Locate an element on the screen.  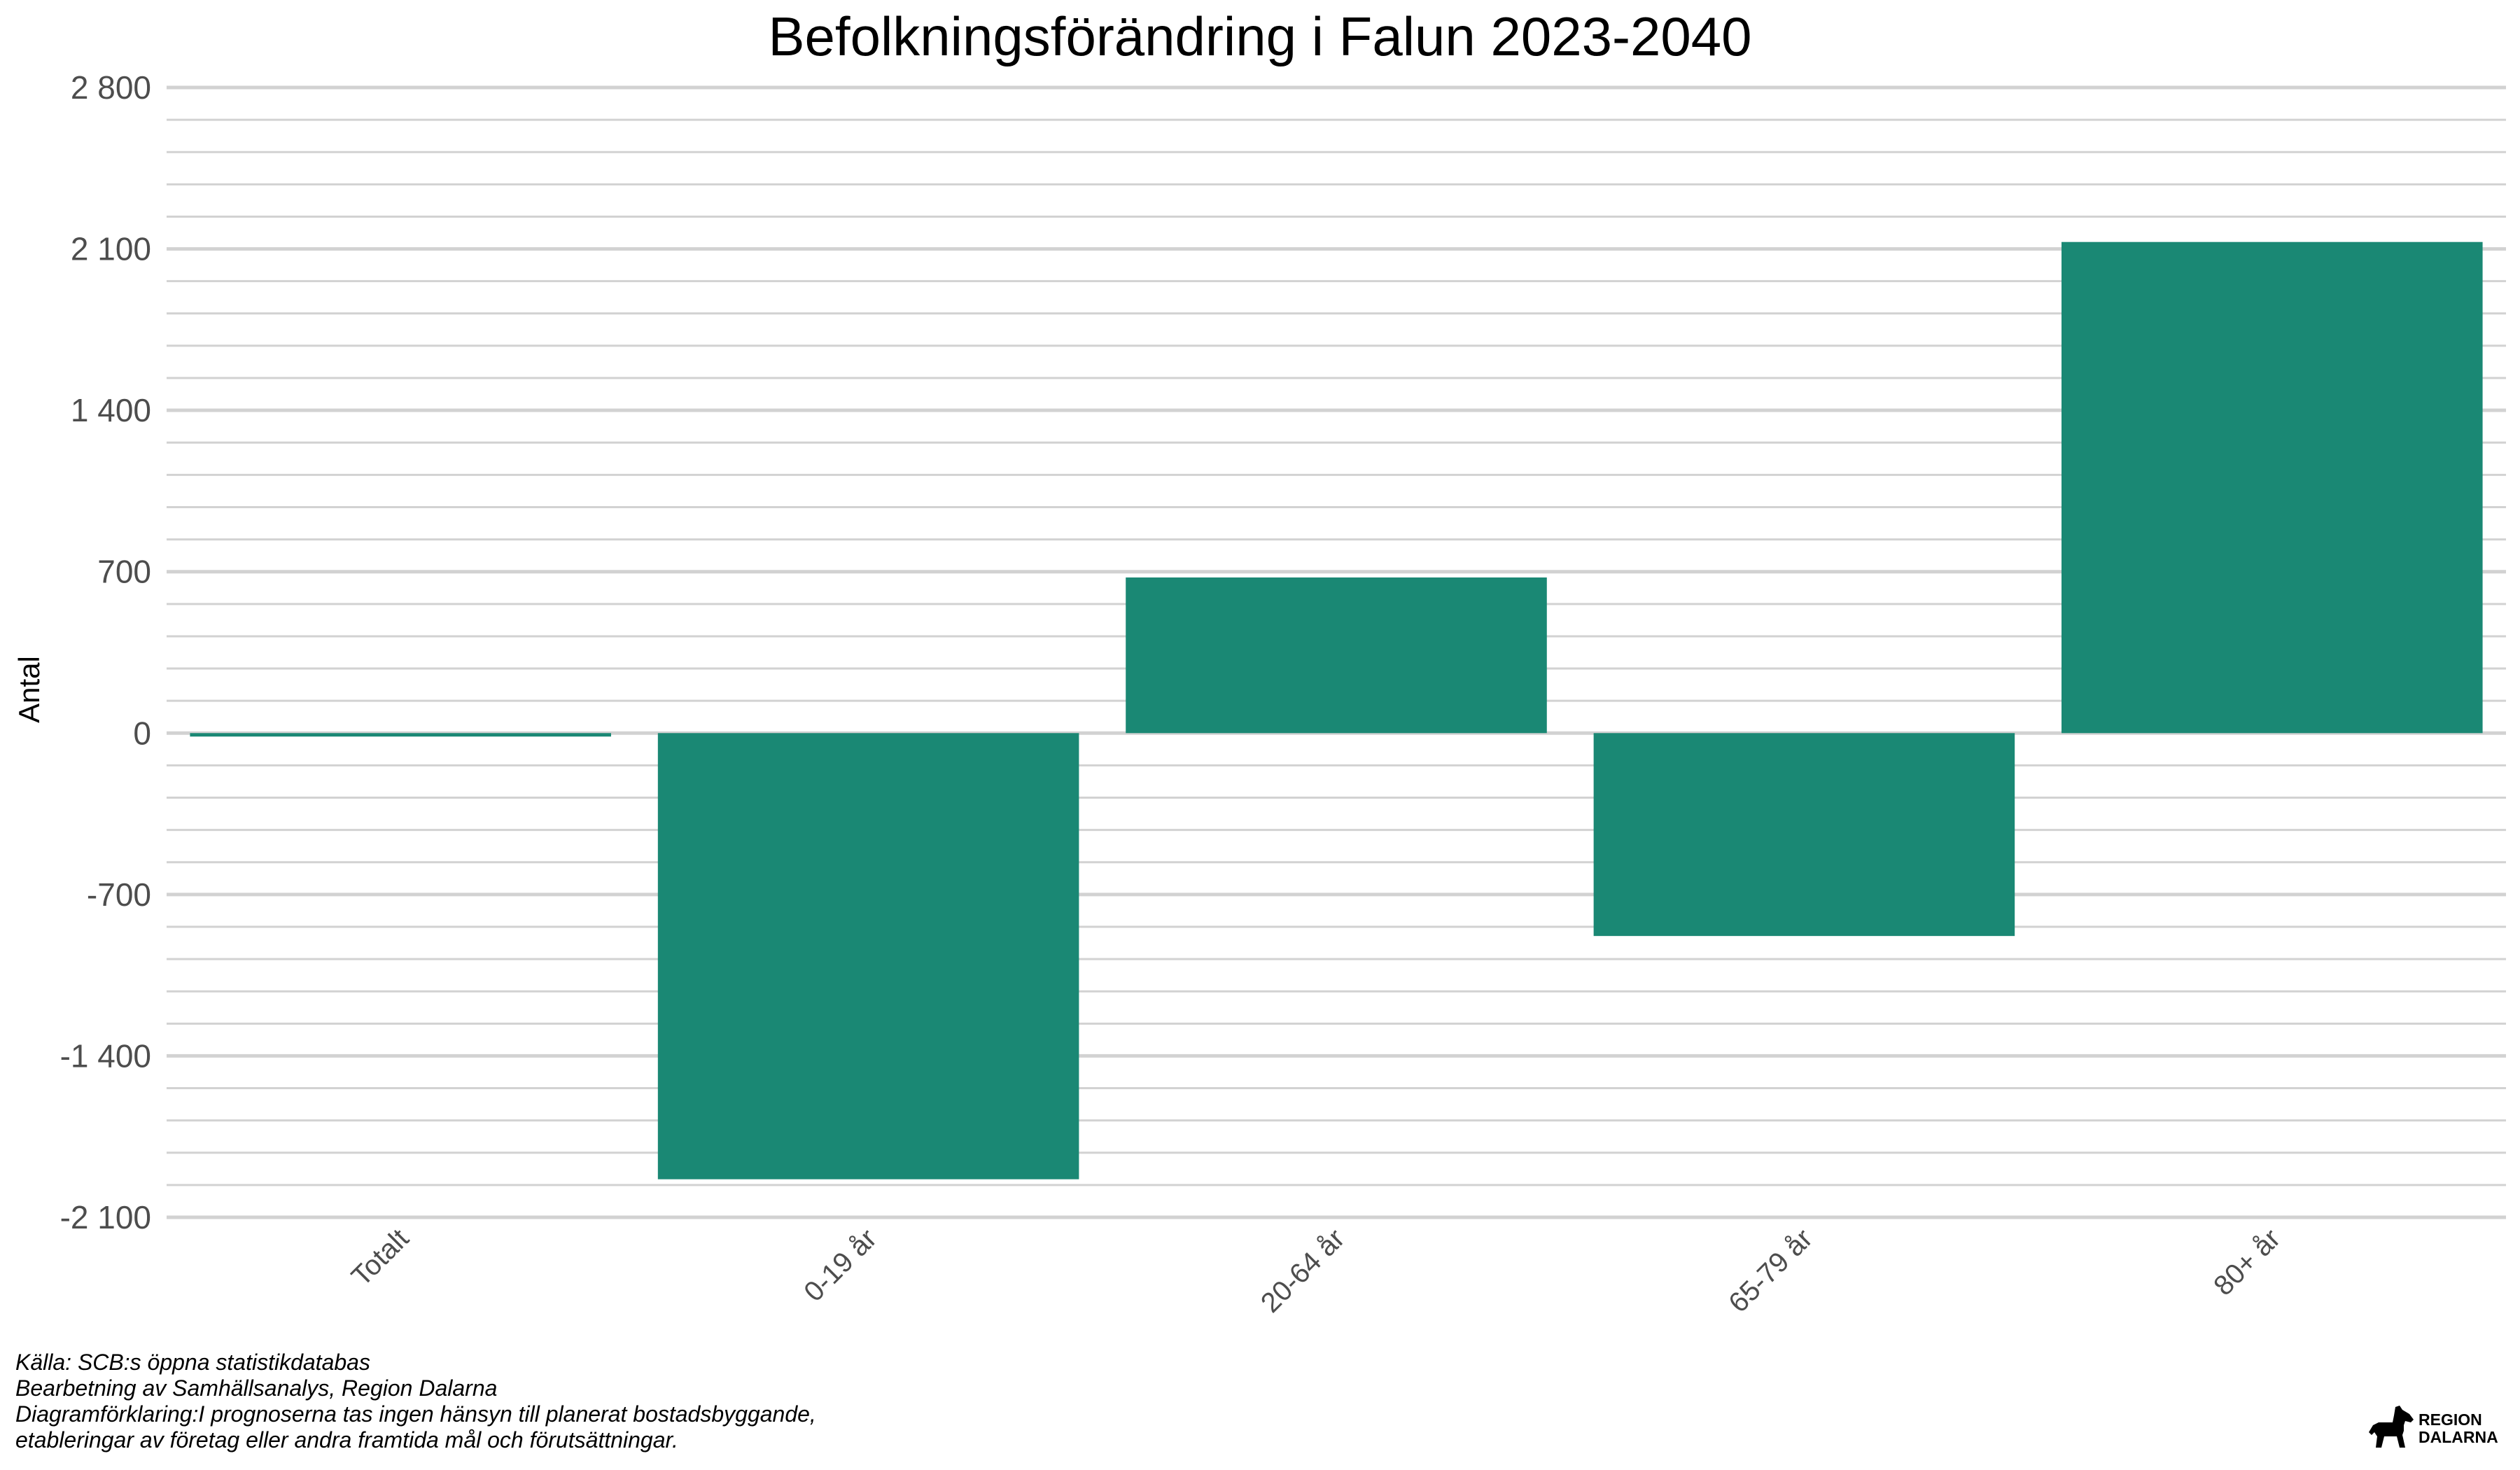
bar-65-79-r is located at coordinates (1804, 835).